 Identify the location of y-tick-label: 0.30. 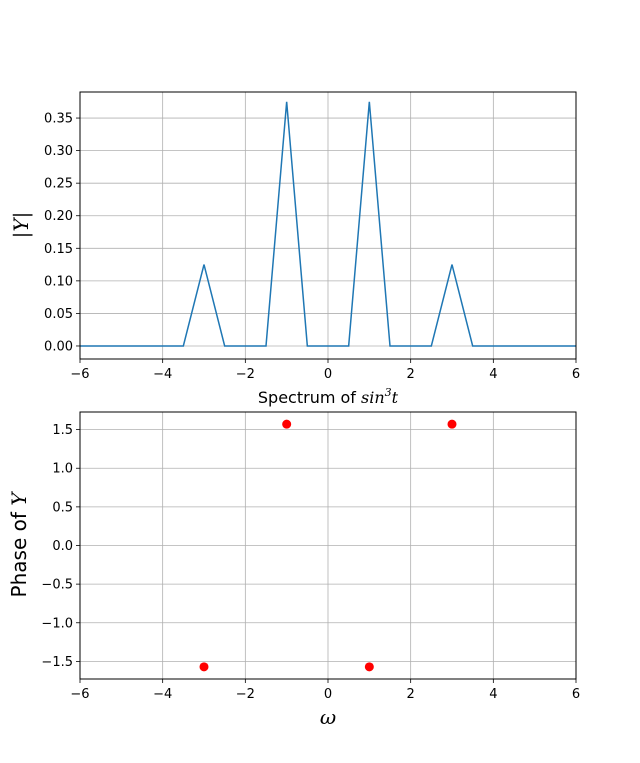
(58, 151).